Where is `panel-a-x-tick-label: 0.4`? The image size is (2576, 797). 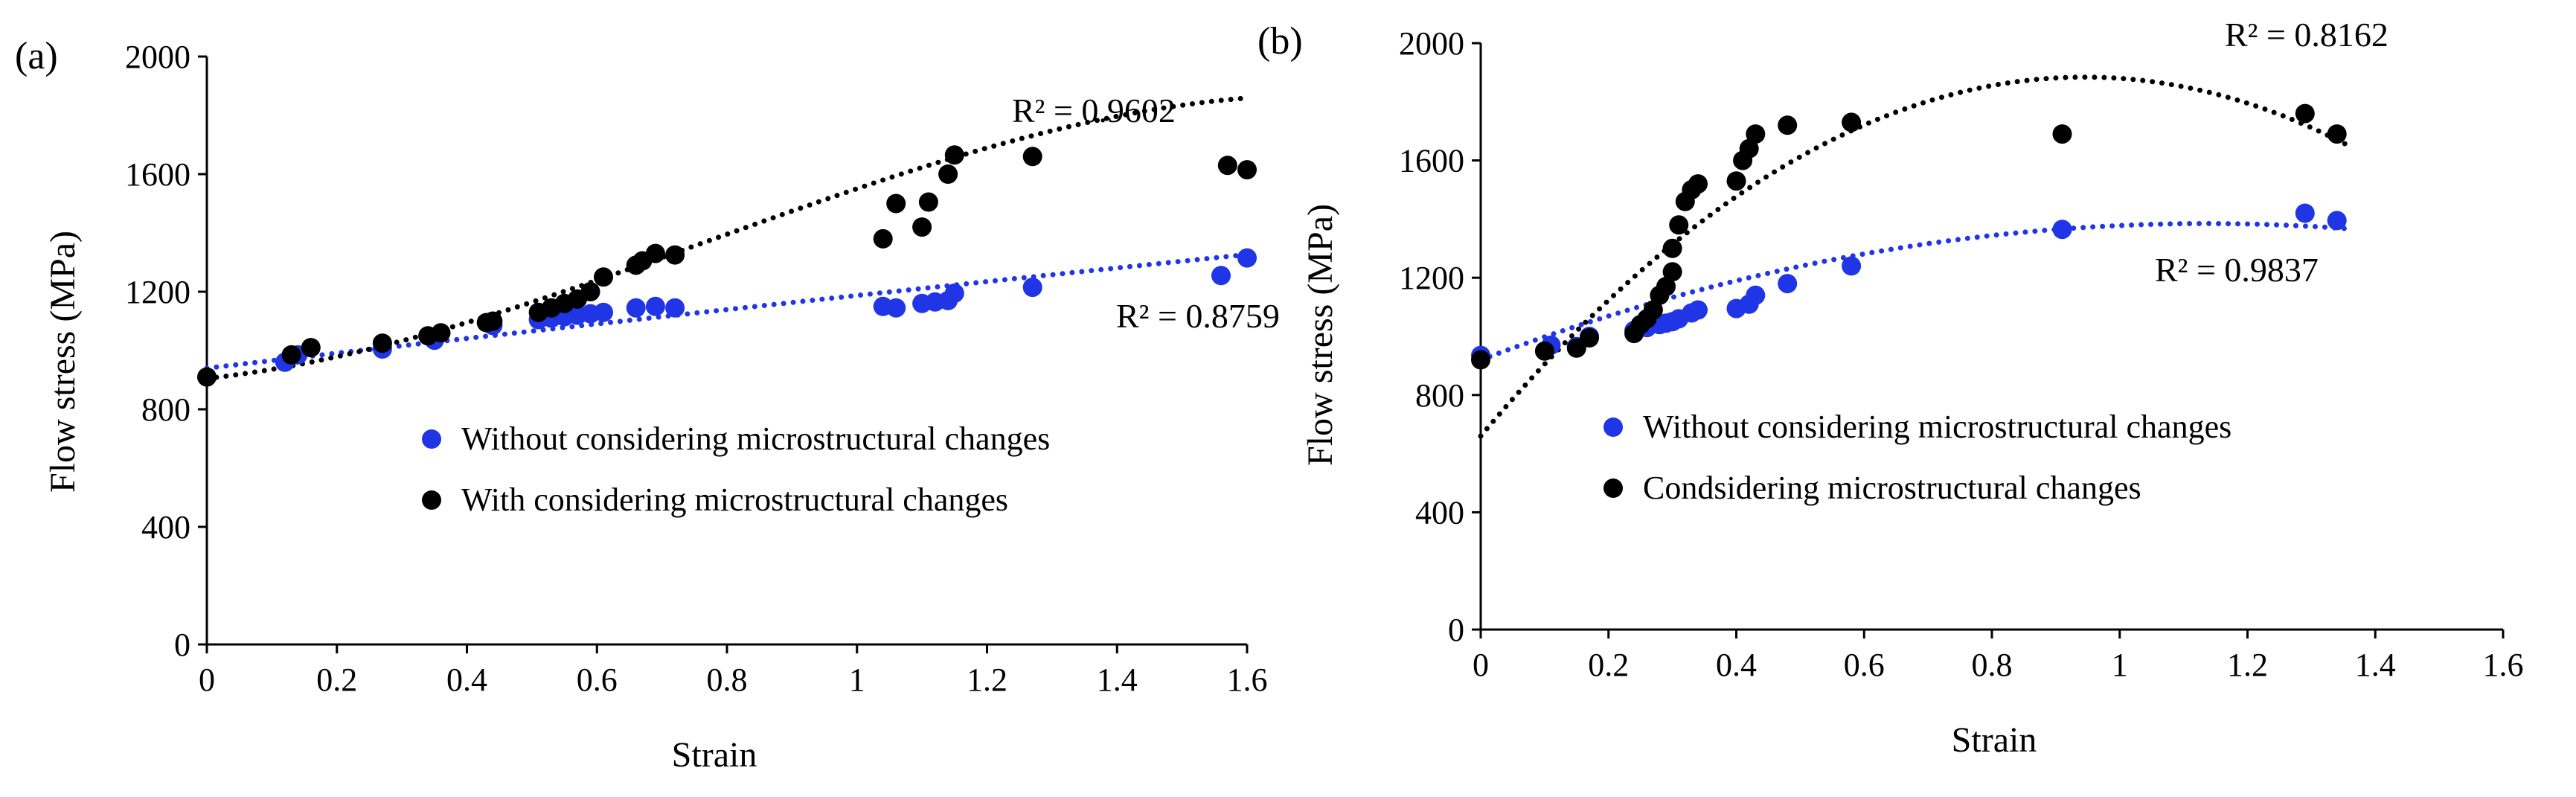 panel-a-x-tick-label: 0.4 is located at coordinates (467, 680).